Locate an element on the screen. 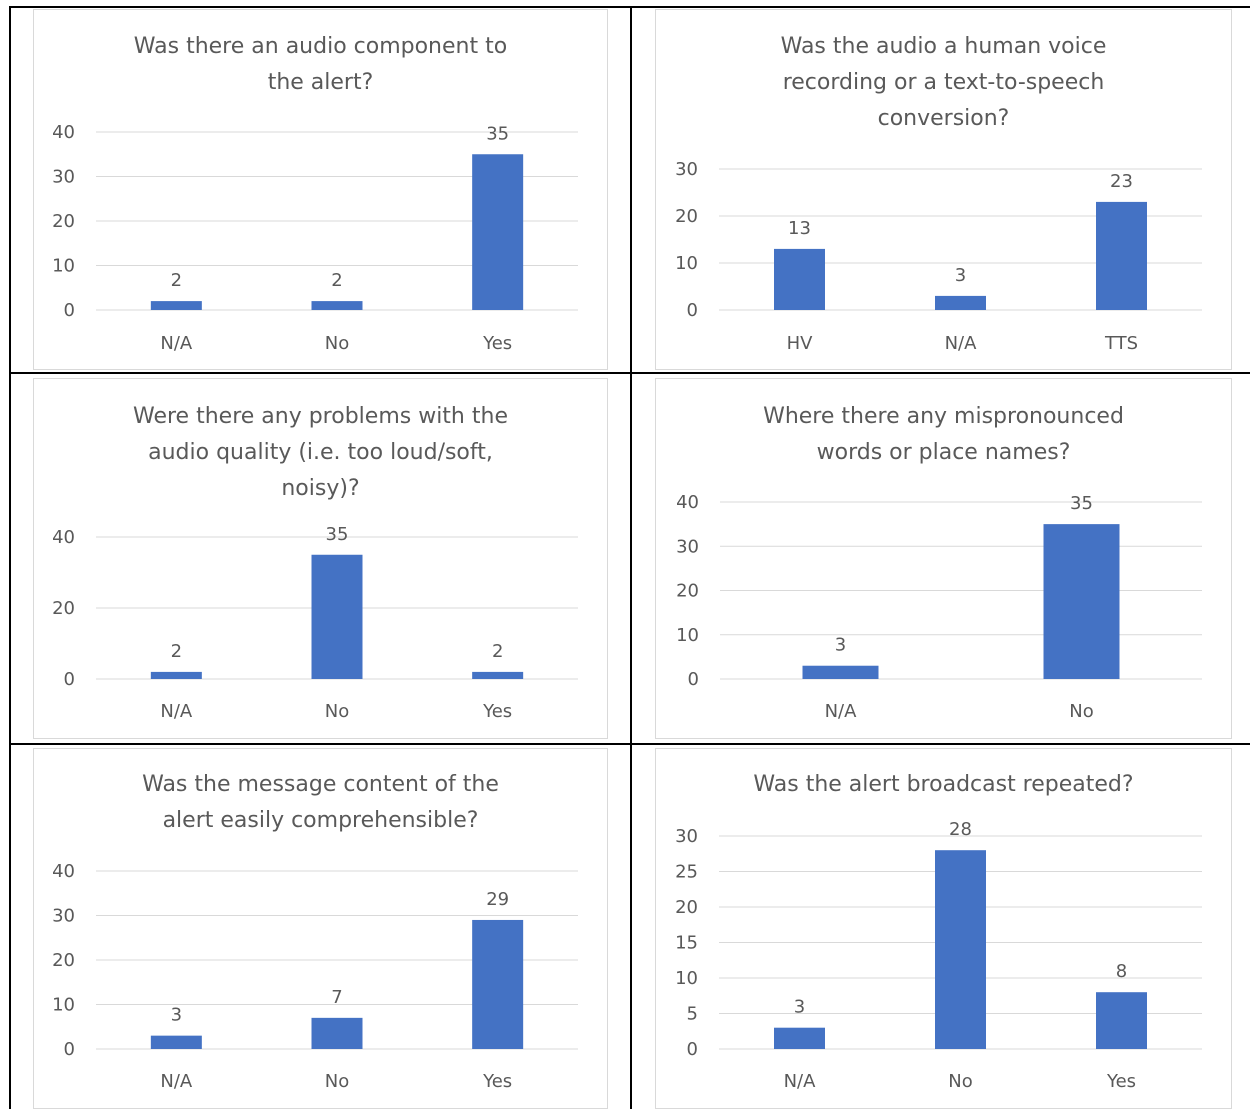 This screenshot has width=1250, height=1110. data-label: 23 is located at coordinates (1121, 181).